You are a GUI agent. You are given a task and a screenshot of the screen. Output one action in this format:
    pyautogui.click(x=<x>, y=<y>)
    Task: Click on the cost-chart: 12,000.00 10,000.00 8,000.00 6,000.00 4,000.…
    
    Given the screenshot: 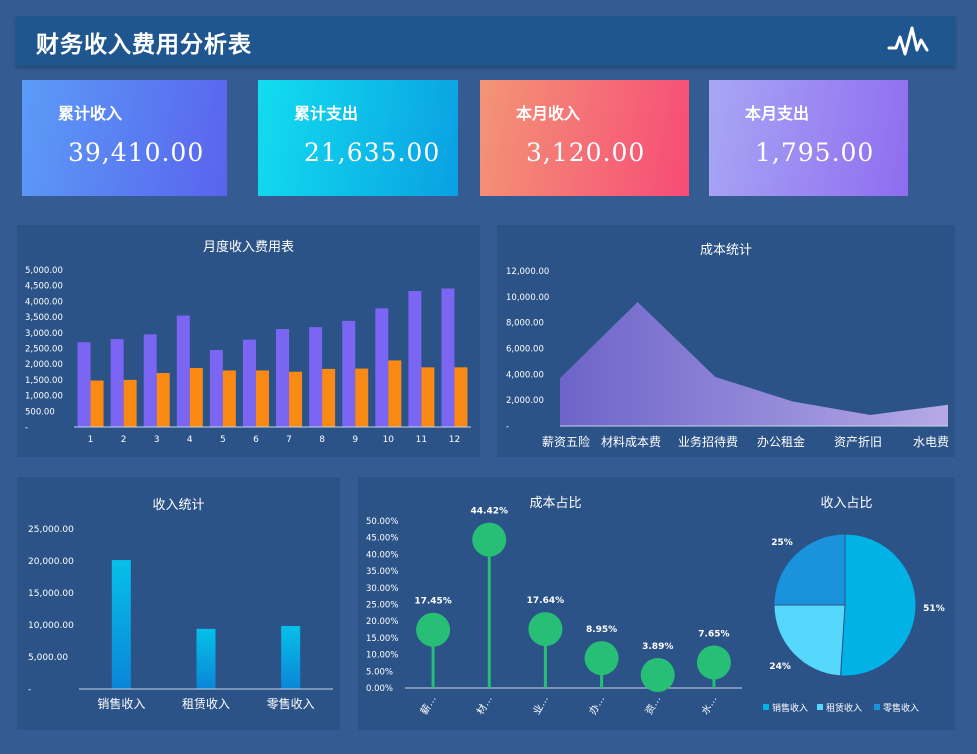 What is the action you would take?
    pyautogui.click(x=727, y=358)
    